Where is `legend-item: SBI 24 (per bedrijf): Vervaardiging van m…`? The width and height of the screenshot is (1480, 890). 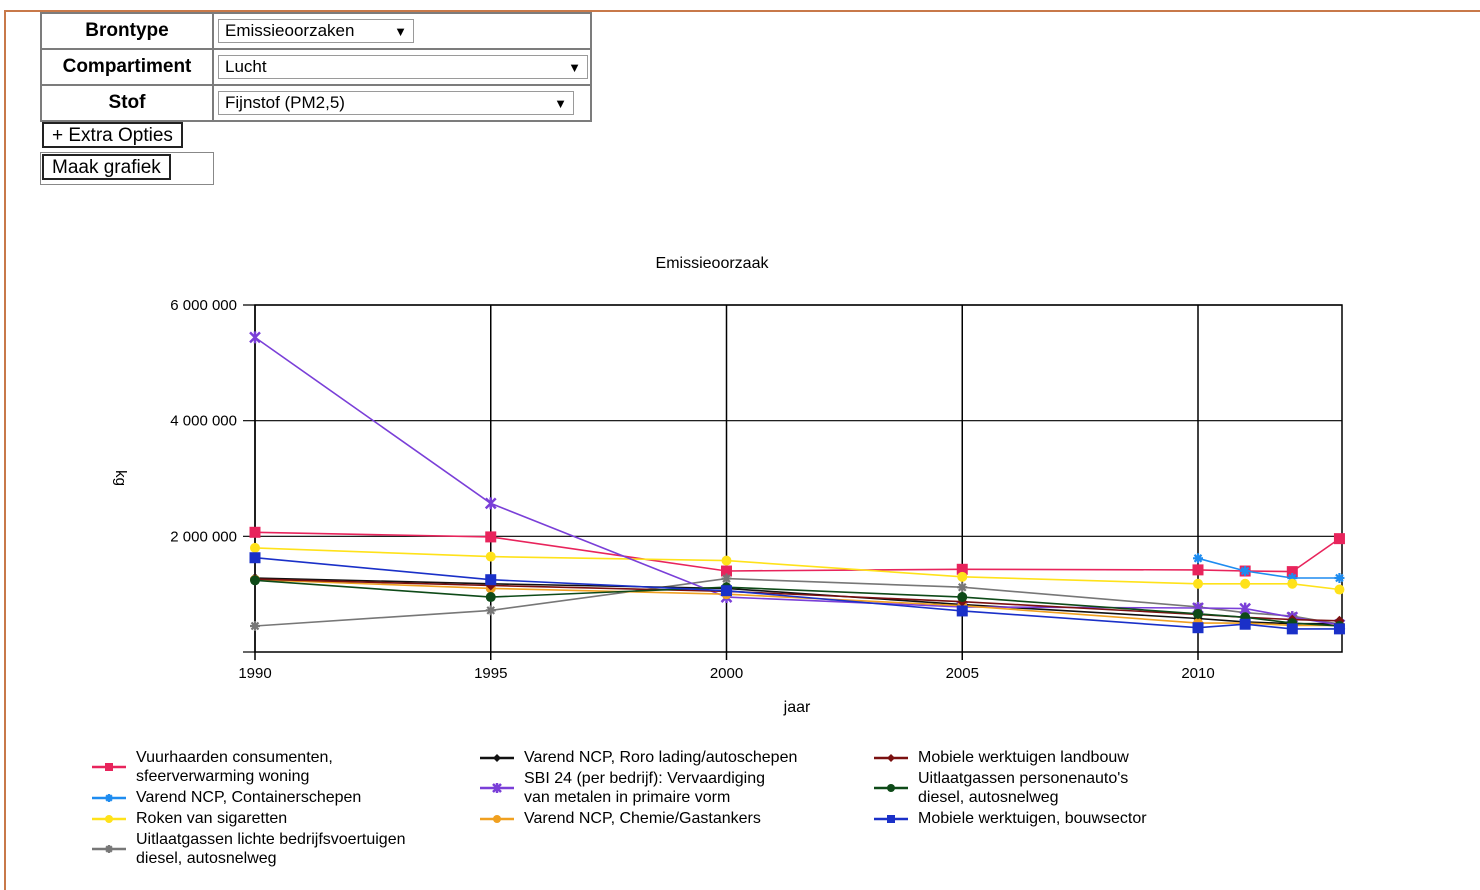
legend-item: SBI 24 (per bedrijf): Vervaardiging van m… is located at coordinates (621, 788).